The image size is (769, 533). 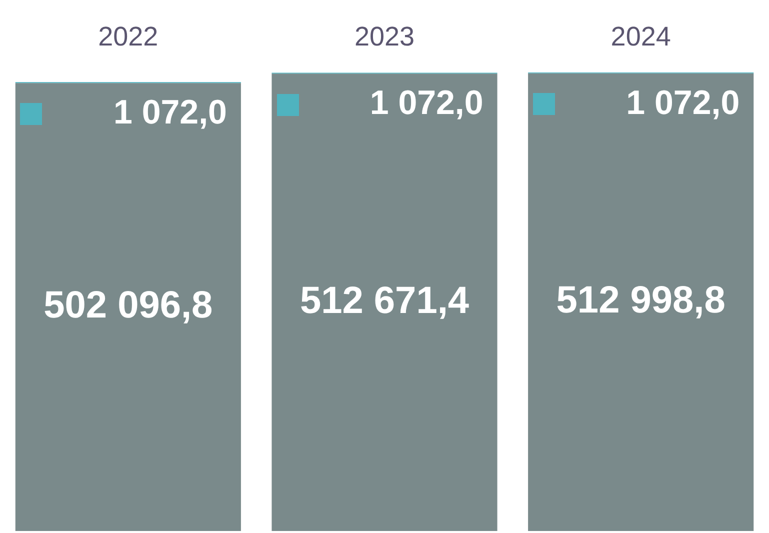 I want to click on data-label: 512 671,4, so click(x=385, y=301).